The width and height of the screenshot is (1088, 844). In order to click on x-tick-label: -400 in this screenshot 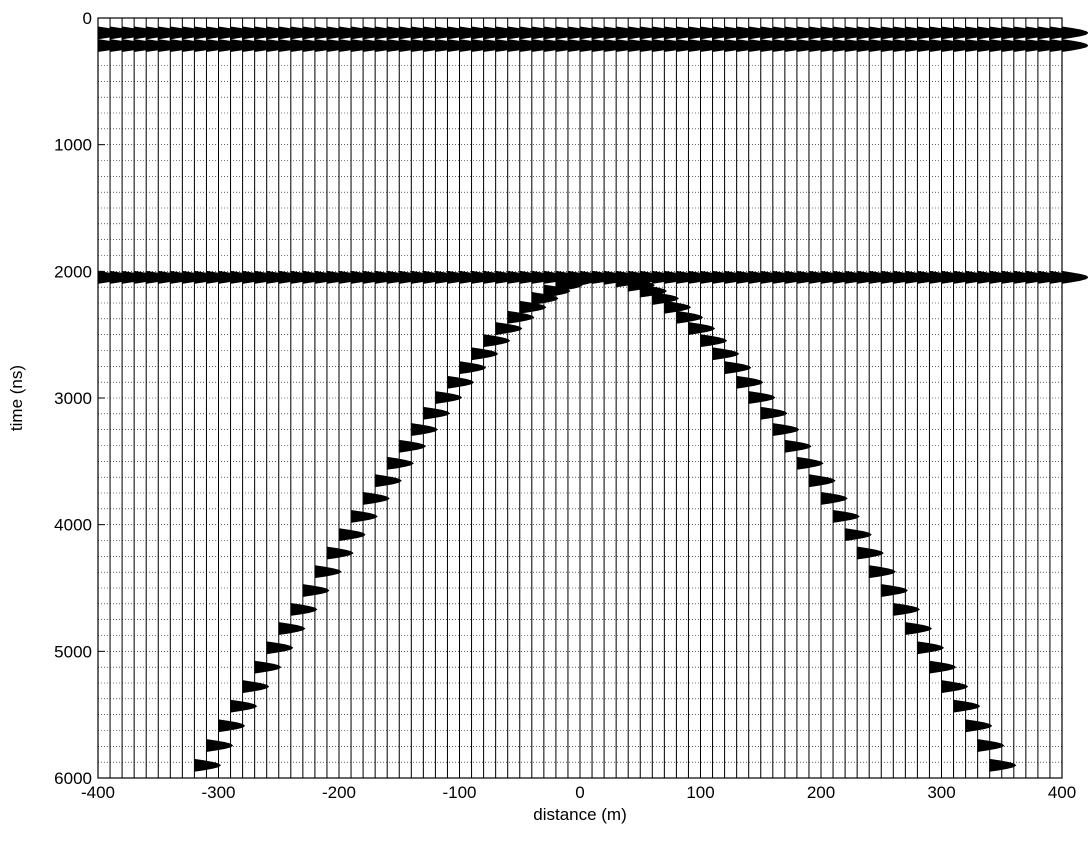, I will do `click(98, 792)`.